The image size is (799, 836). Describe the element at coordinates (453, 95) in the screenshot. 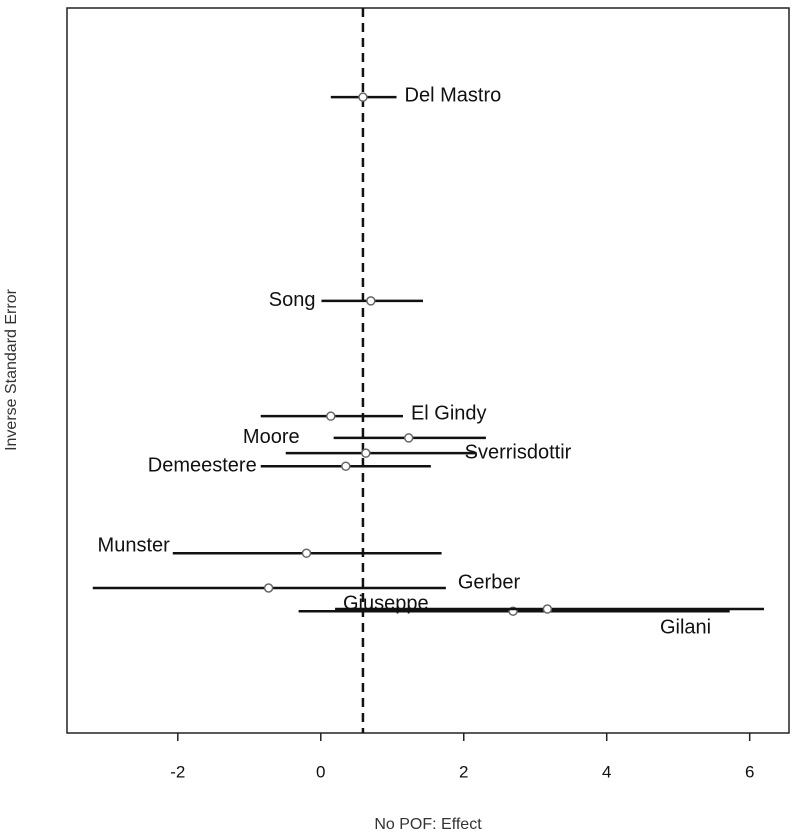

I see `point-label: Del Mastro` at that location.